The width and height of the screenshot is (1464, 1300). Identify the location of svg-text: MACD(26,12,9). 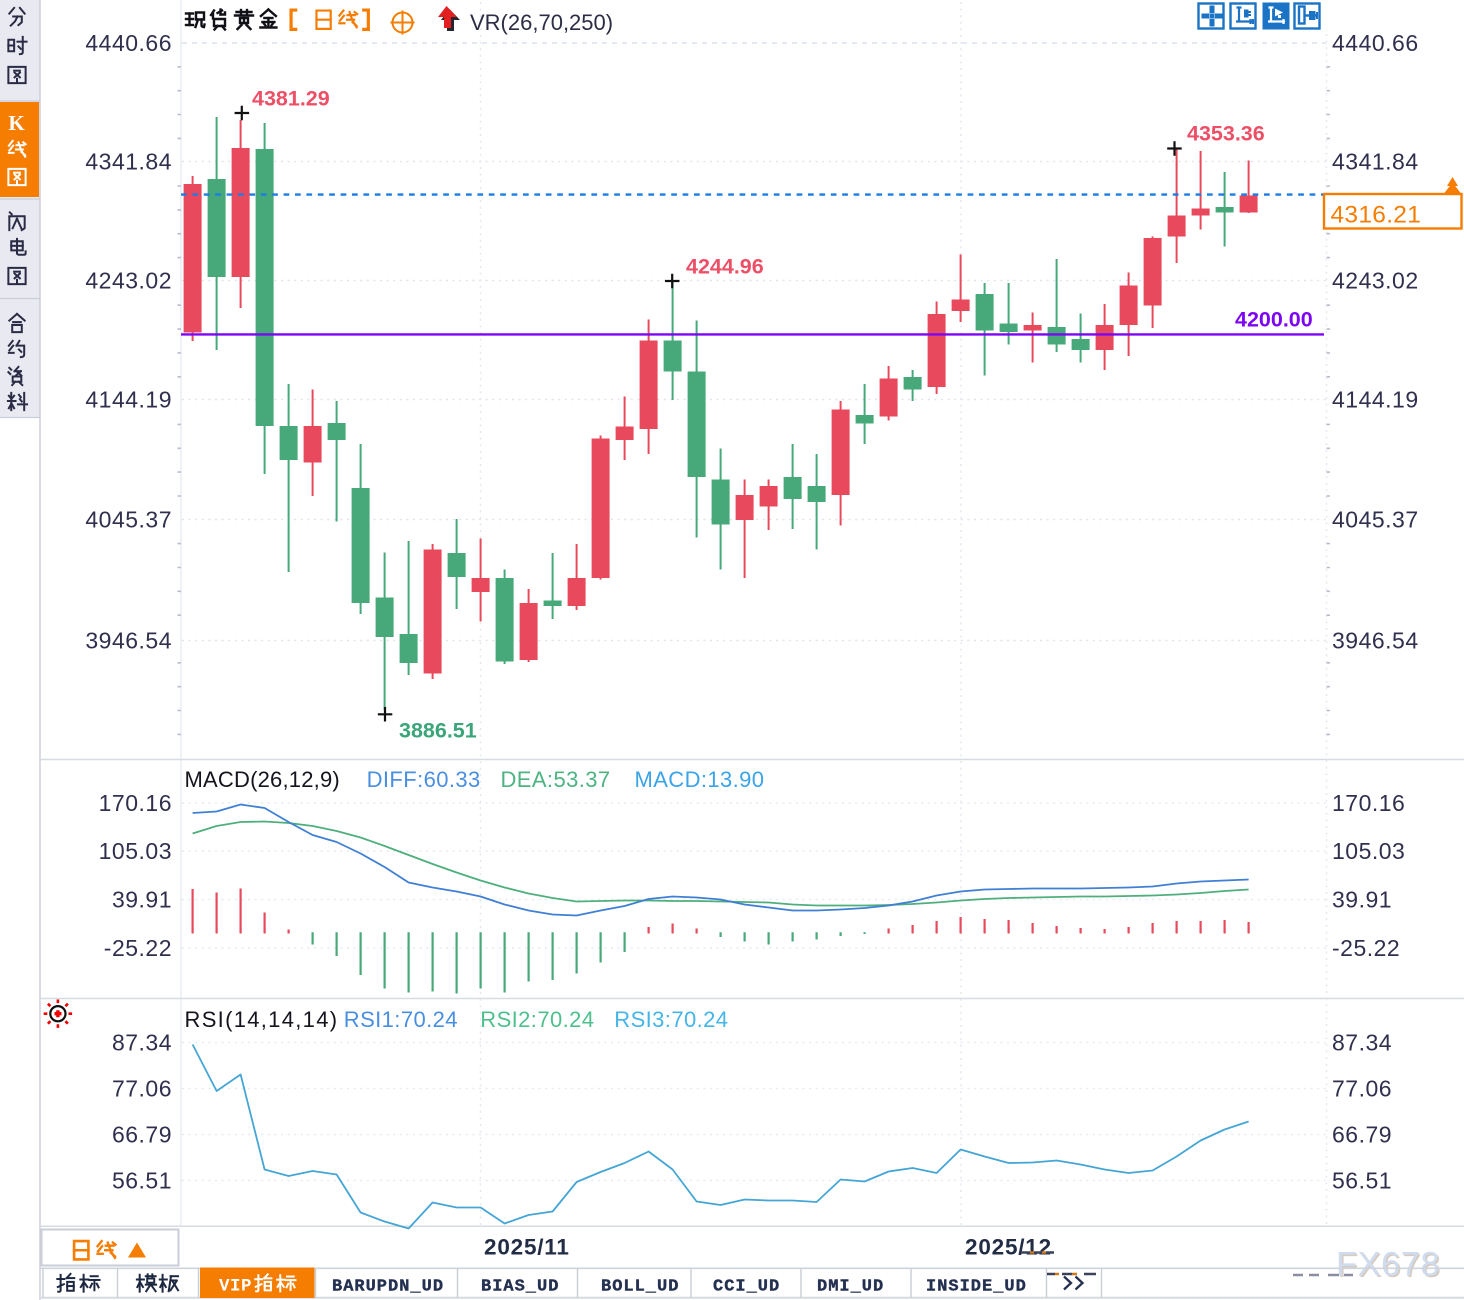
(262, 779).